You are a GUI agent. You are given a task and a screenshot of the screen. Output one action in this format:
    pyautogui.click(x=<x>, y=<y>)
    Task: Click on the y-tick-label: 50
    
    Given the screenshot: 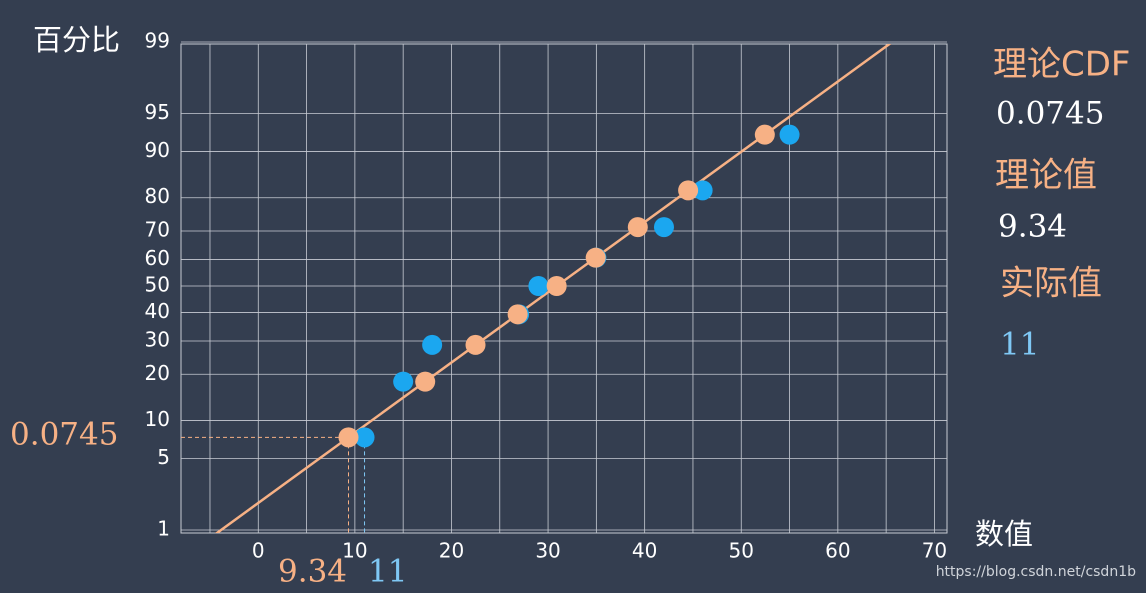 What is the action you would take?
    pyautogui.click(x=157, y=285)
    